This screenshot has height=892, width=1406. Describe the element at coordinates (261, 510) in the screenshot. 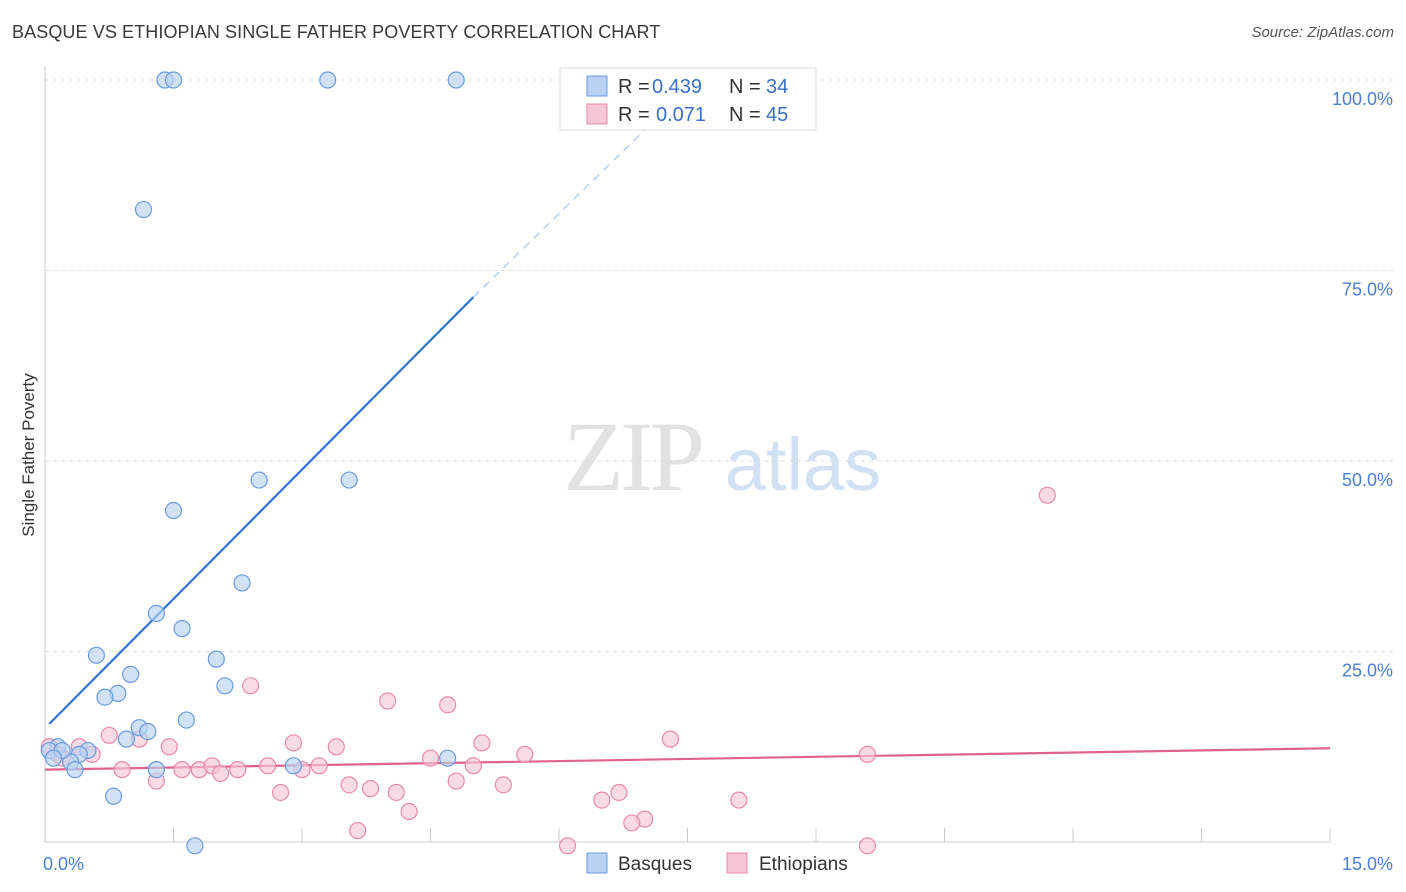

I see `basque-trend-line` at that location.